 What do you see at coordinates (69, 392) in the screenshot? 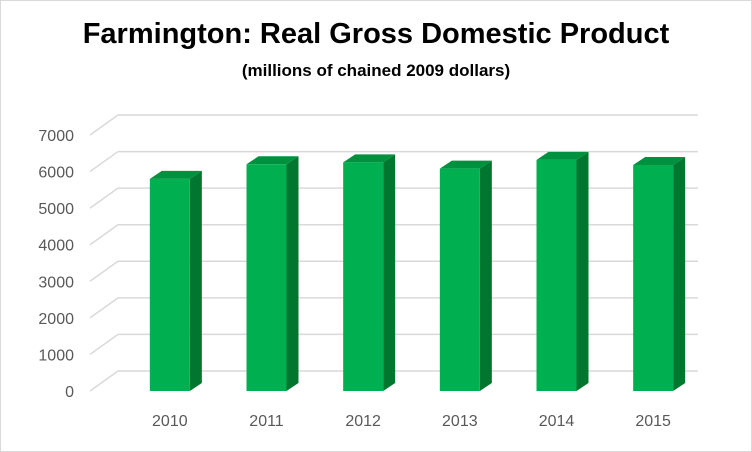
I see `y-tick-label: 0` at bounding box center [69, 392].